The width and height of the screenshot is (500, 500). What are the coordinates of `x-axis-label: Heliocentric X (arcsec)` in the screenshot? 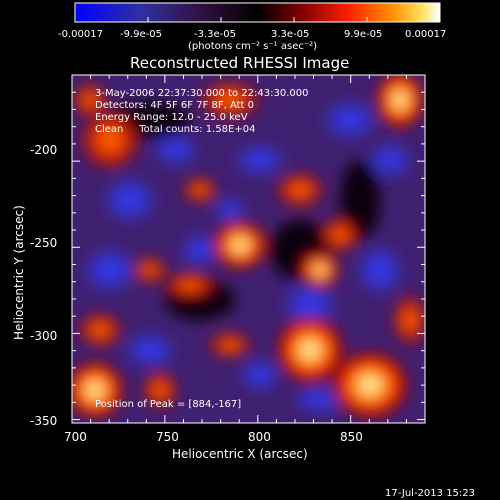 It's located at (240, 454).